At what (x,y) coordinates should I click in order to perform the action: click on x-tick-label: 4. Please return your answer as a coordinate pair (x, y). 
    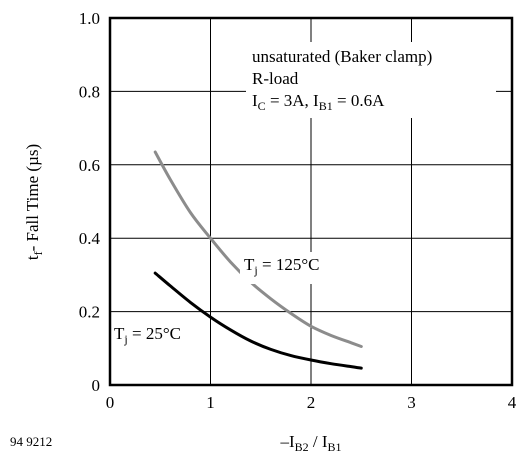
    Looking at the image, I should click on (512, 402).